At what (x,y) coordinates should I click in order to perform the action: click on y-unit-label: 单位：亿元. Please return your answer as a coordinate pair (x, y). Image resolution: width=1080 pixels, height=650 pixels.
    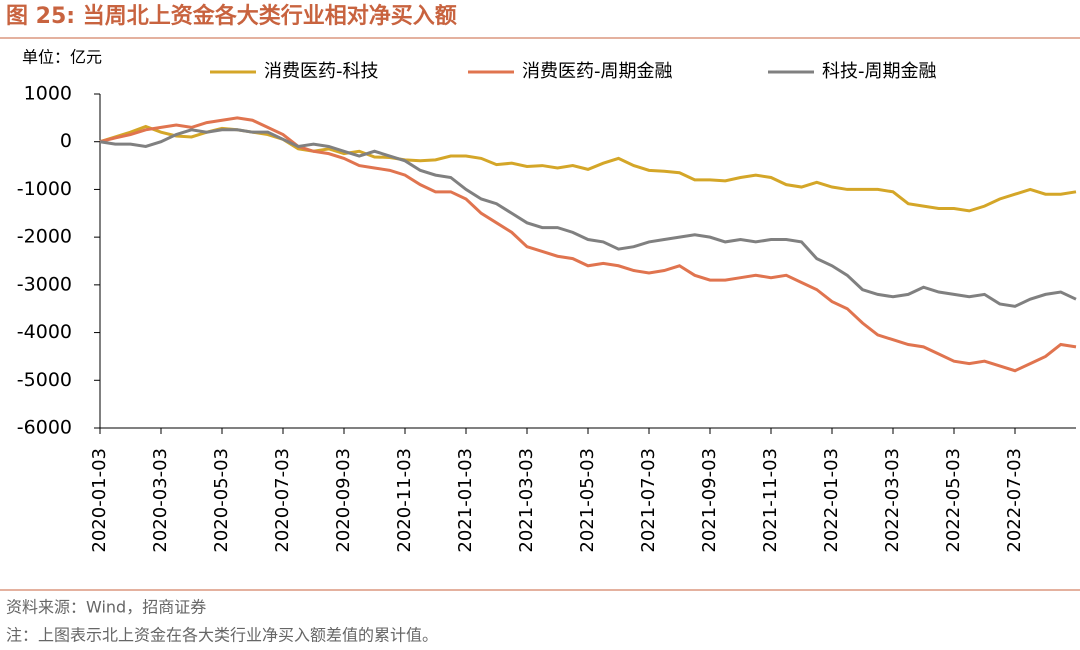
    Looking at the image, I should click on (62, 57).